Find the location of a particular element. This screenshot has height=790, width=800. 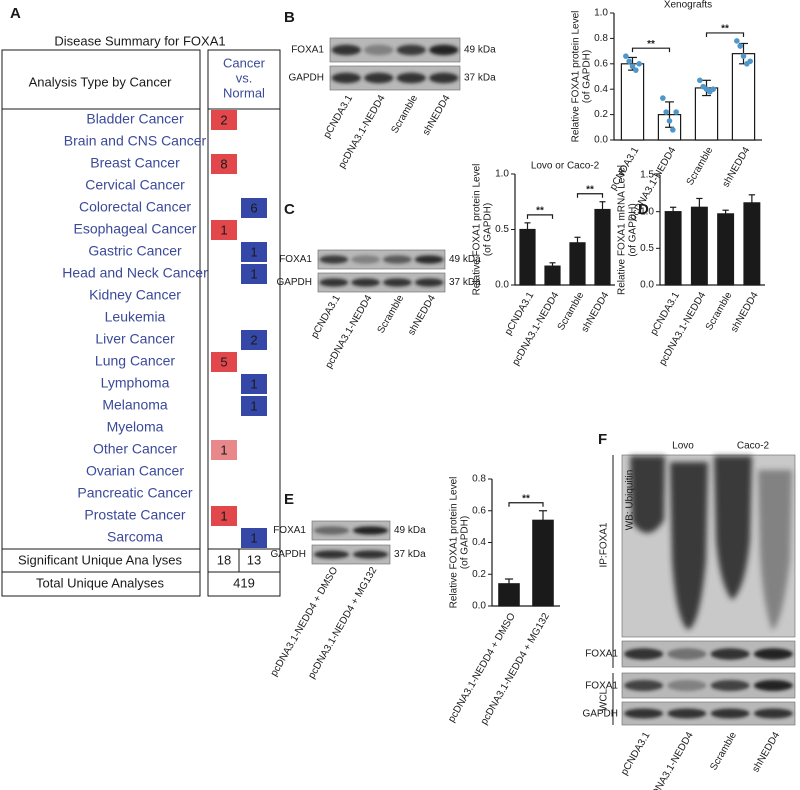

panel-label: A is located at coordinates (15, 13).